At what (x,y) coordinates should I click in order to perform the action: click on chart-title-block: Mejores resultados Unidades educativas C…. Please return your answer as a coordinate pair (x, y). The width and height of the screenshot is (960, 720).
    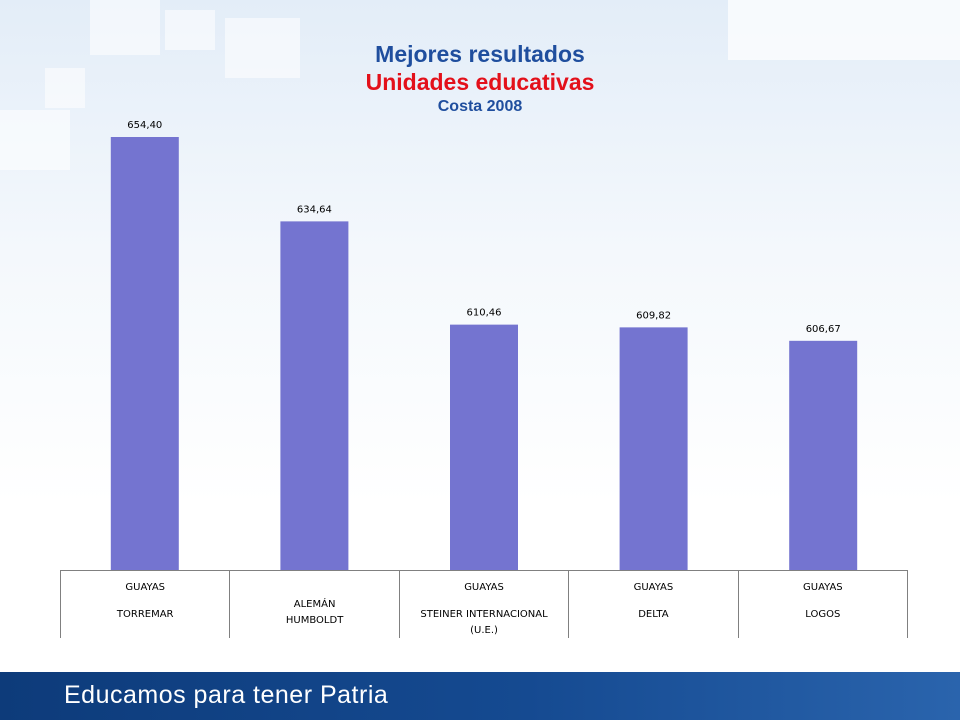
    Looking at the image, I should click on (480, 79).